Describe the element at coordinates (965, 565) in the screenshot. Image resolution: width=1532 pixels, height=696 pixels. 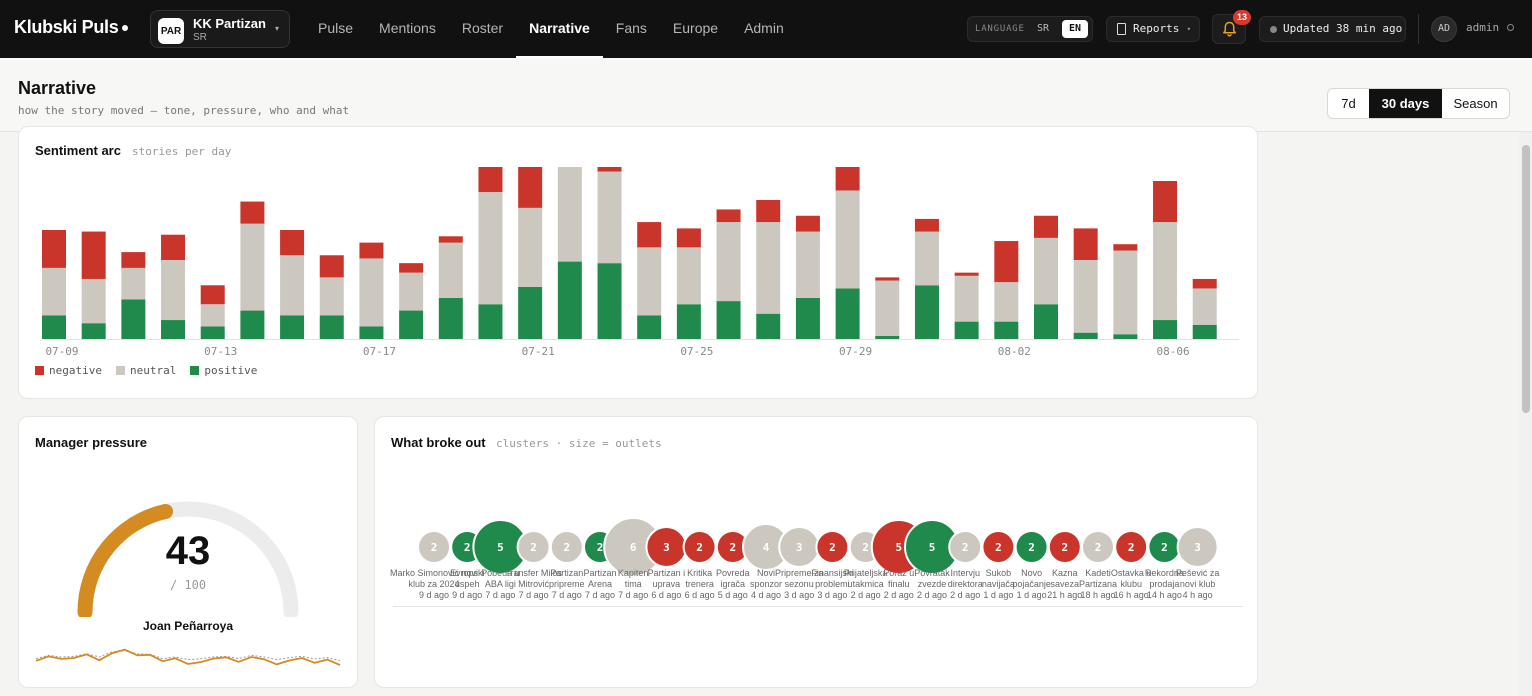
I see `cluster-bubble: 2 Intervju direktora 2 d ago` at that location.